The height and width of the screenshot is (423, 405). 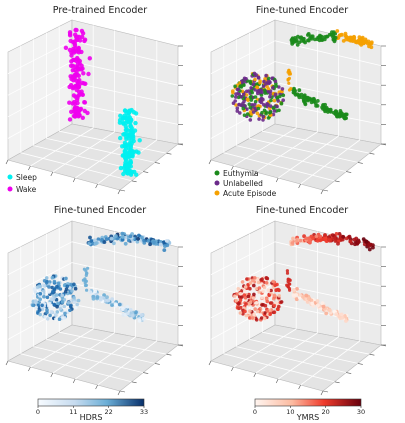 What do you see at coordinates (245, 183) in the screenshot?
I see `legend: Euthymia Unlabelled Acute Episode` at bounding box center [245, 183].